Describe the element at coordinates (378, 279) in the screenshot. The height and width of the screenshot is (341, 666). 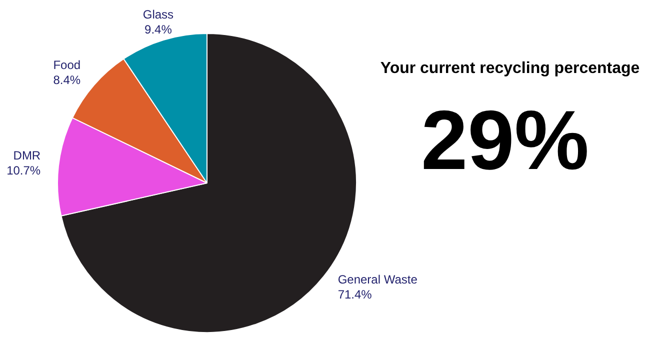
I see `slice-label: General Waste` at that location.